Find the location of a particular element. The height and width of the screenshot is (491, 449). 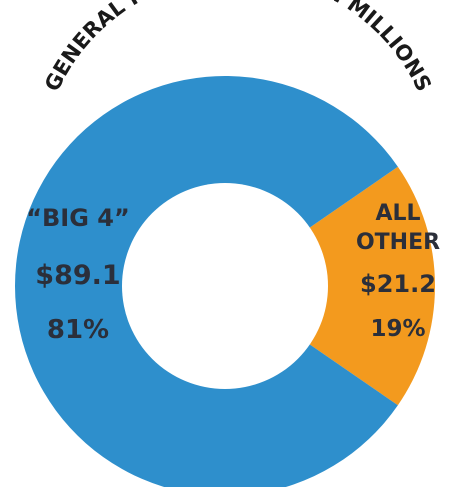

big4-label: “BIG 4” is located at coordinates (78, 218).